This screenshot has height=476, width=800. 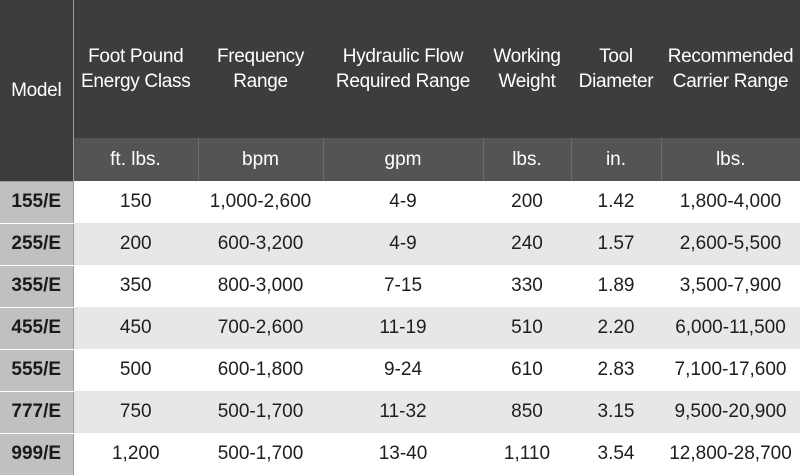 I want to click on tool-diameter-cell: 1.89, so click(x=616, y=286).